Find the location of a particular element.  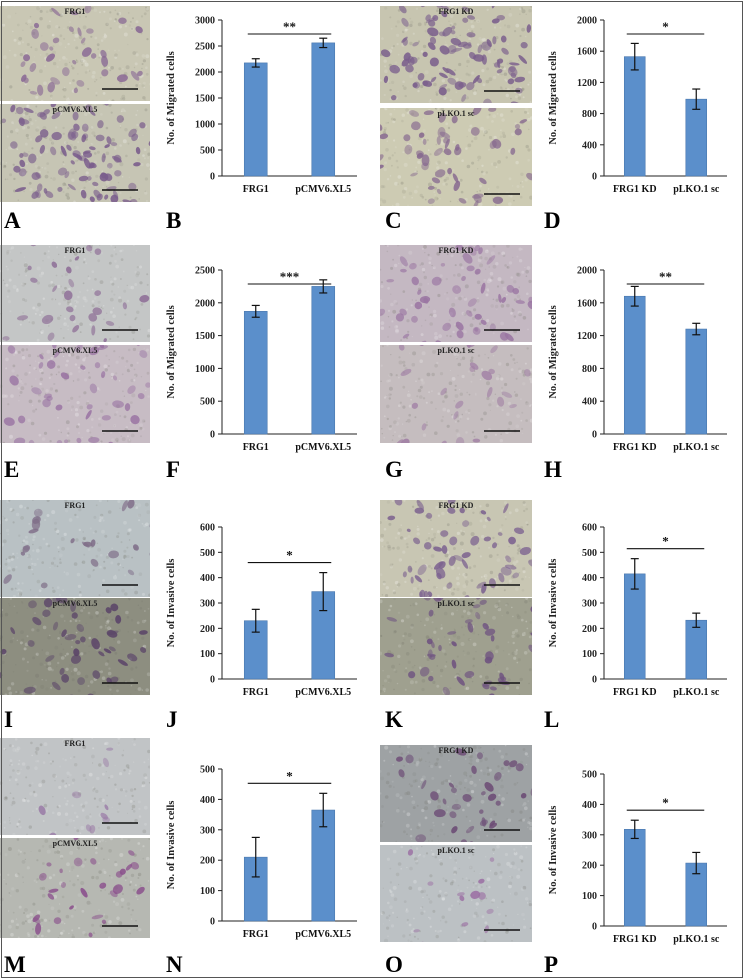

significance-marker: *** is located at coordinates (290, 276).